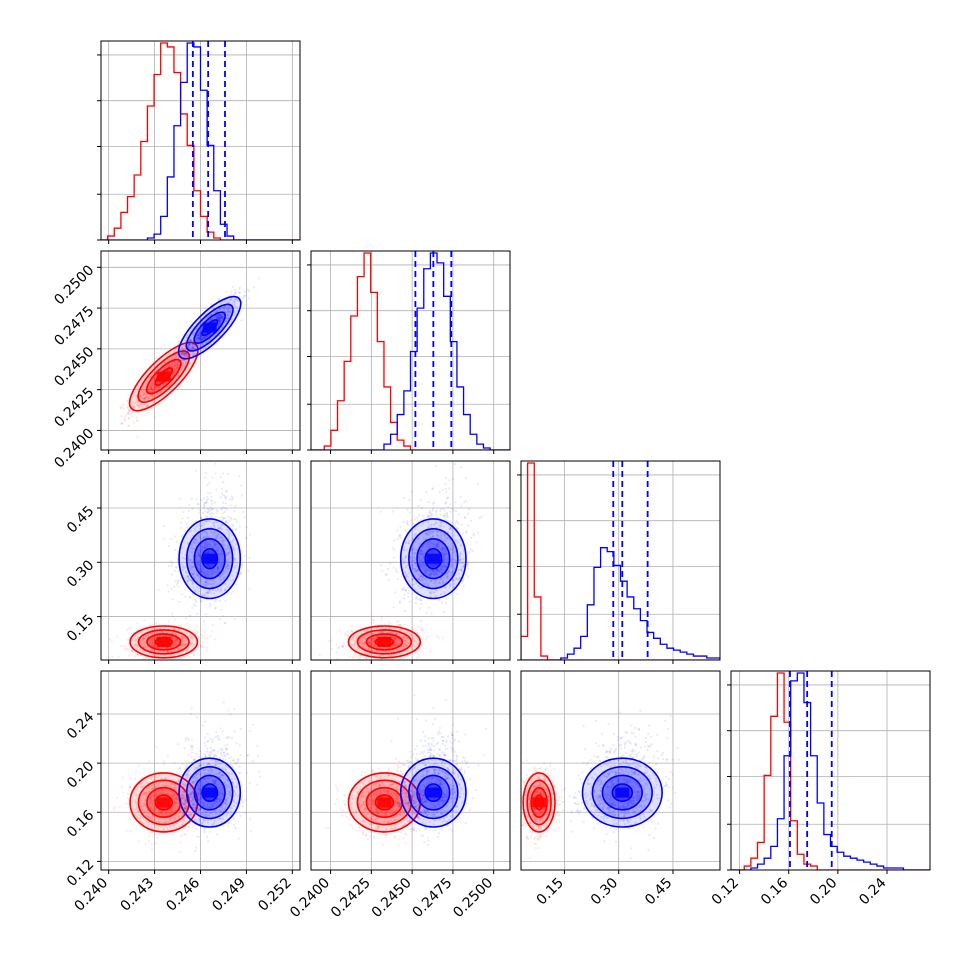 This screenshot has width=970, height=970. Describe the element at coordinates (80, 823) in the screenshot. I see `y-tick-label: 0.16` at that location.